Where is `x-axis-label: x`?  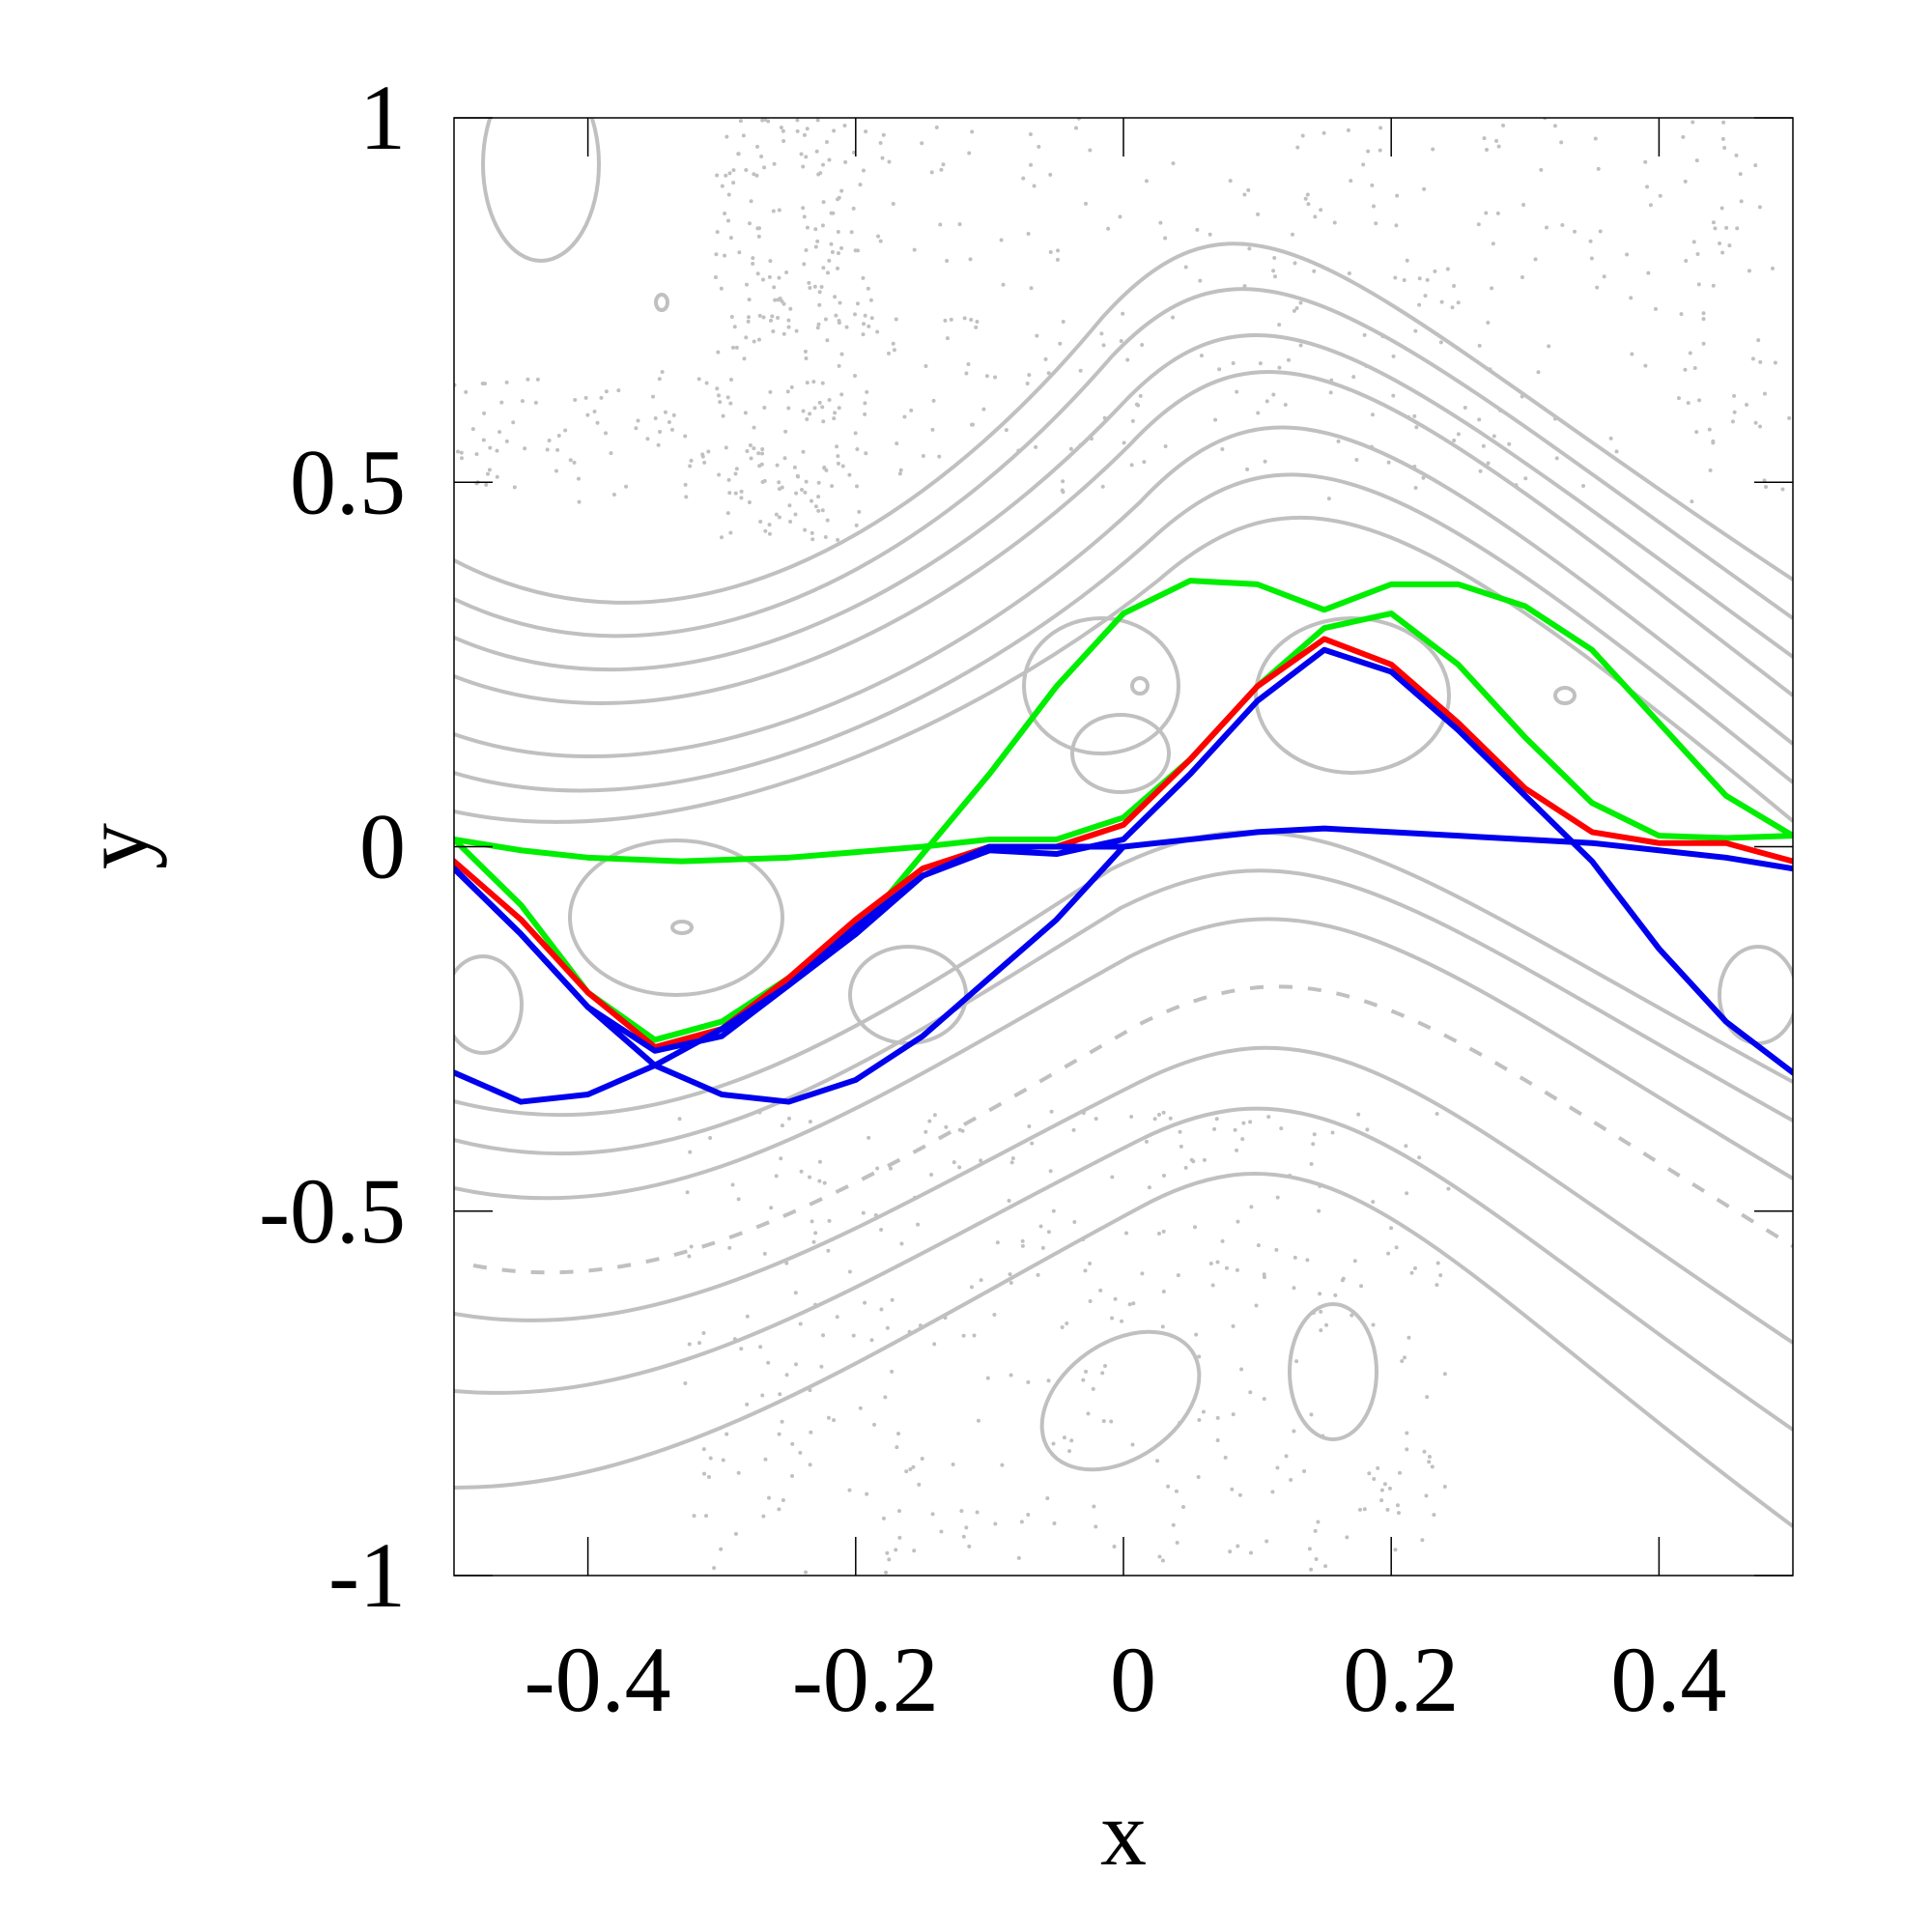 x-axis-label: x is located at coordinates (1123, 1833).